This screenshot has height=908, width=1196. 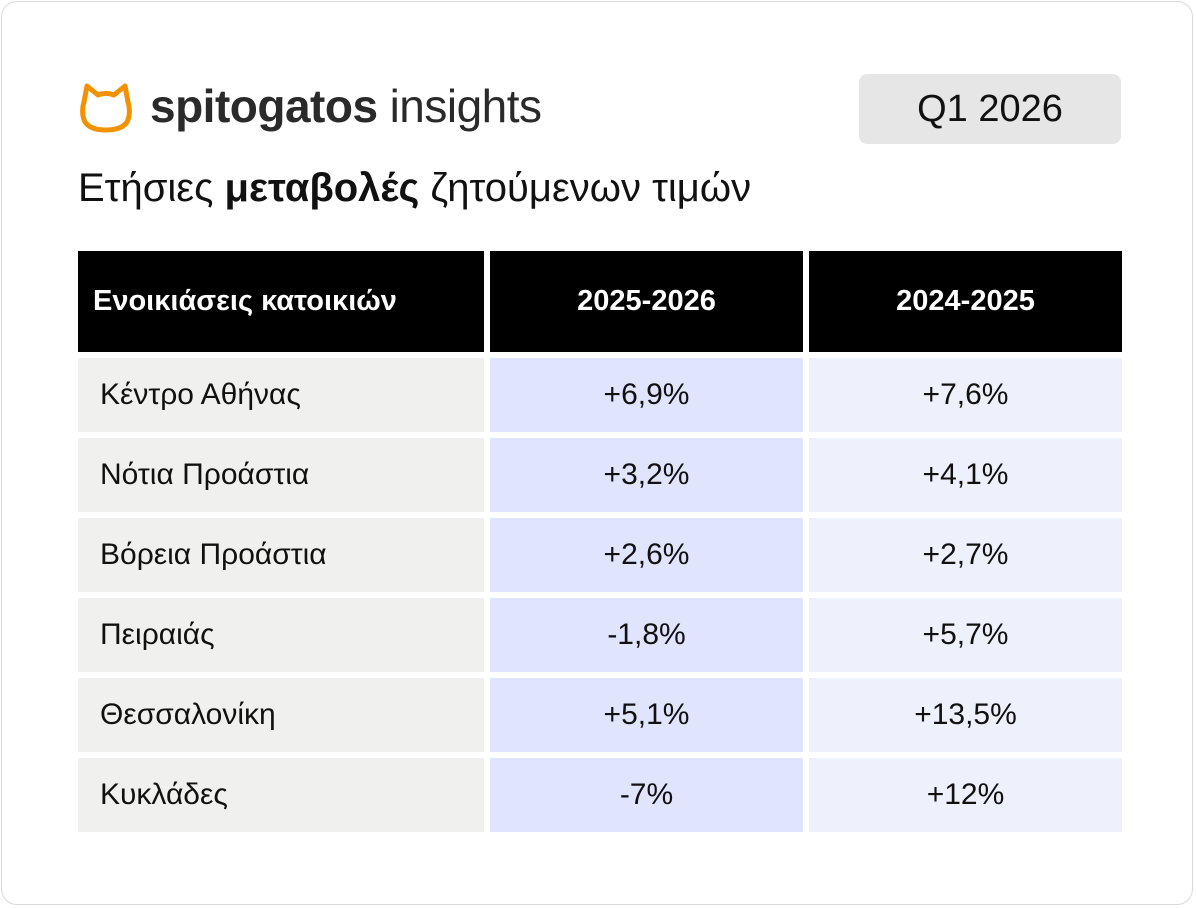 What do you see at coordinates (965, 715) in the screenshot?
I see `row-change-2024-2025: +13,5%` at bounding box center [965, 715].